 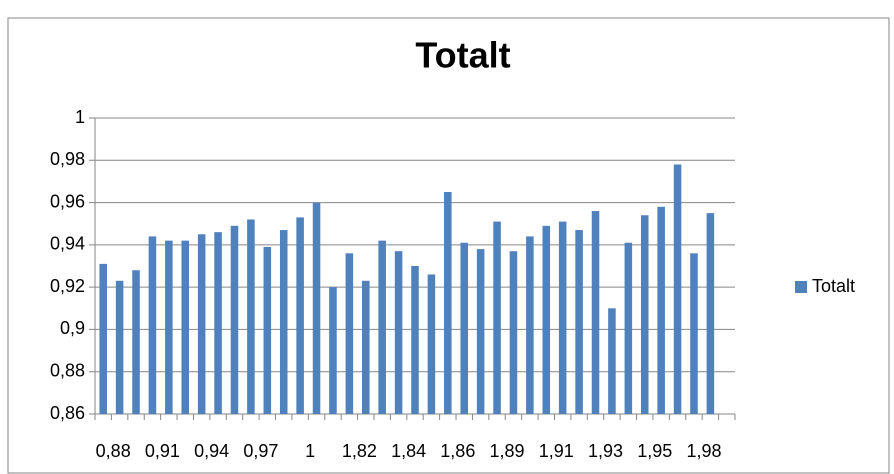 What do you see at coordinates (72, 328) in the screenshot?
I see `y-tick-label: 0,9` at bounding box center [72, 328].